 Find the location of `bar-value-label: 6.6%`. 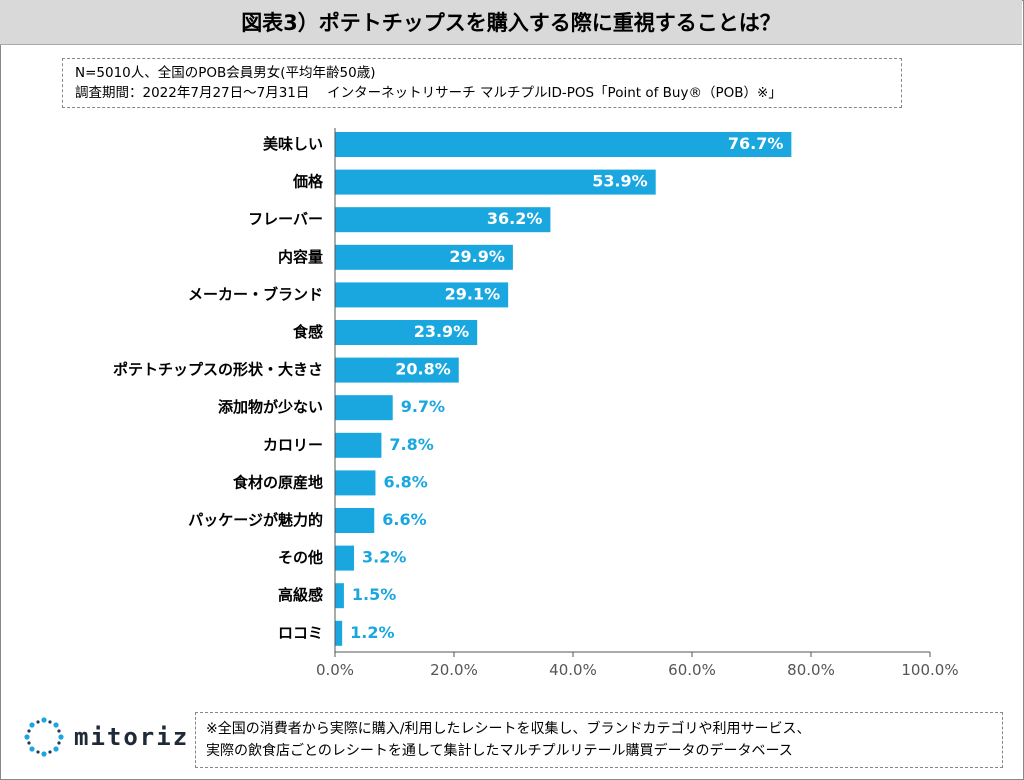

bar-value-label: 6.6% is located at coordinates (404, 519).